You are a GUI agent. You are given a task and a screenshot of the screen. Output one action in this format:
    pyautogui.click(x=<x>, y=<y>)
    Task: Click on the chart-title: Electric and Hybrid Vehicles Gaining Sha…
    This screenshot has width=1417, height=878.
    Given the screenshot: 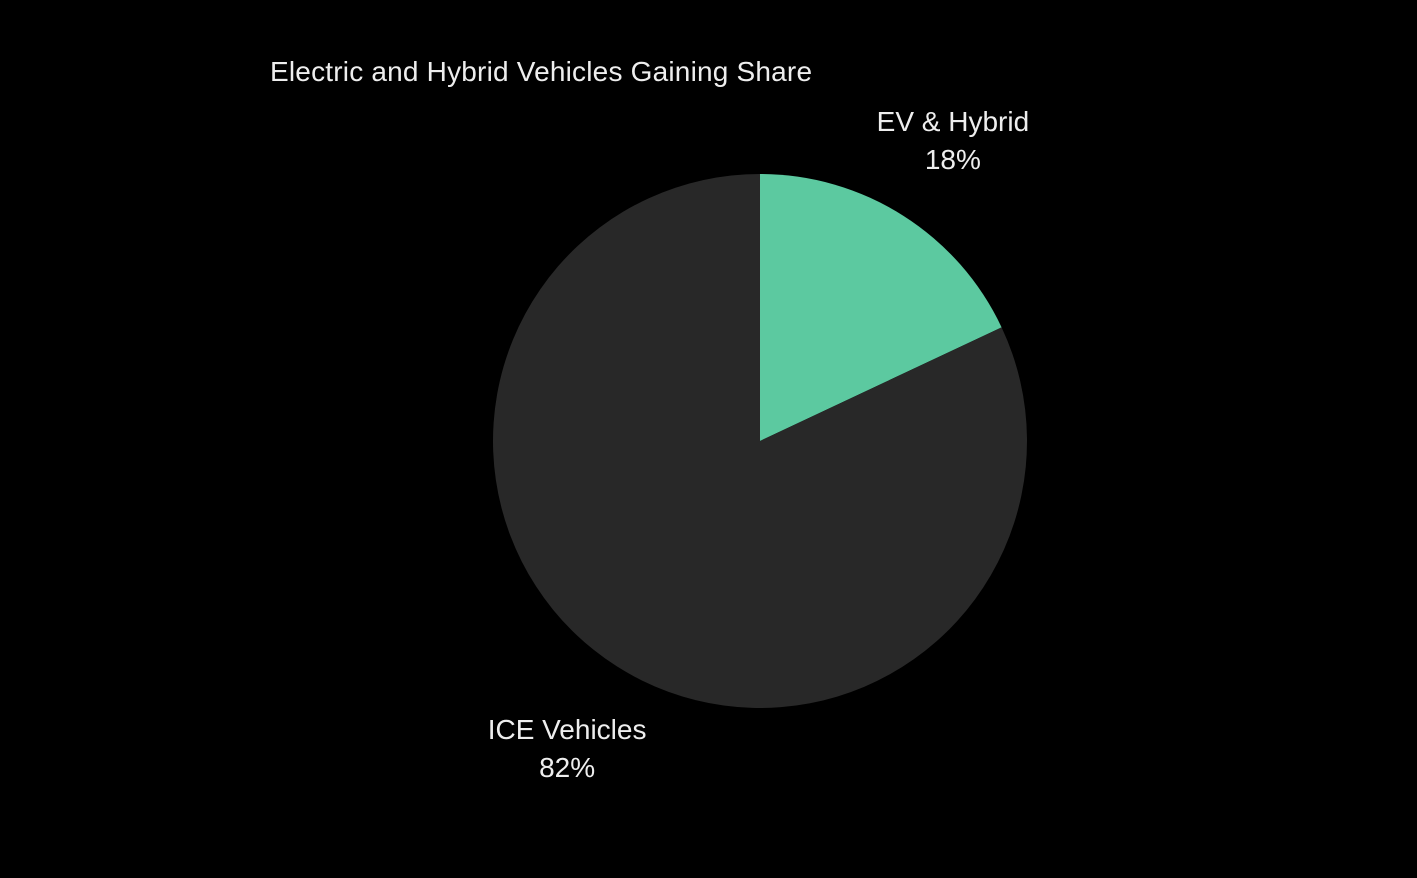 What is the action you would take?
    pyautogui.click(x=541, y=71)
    